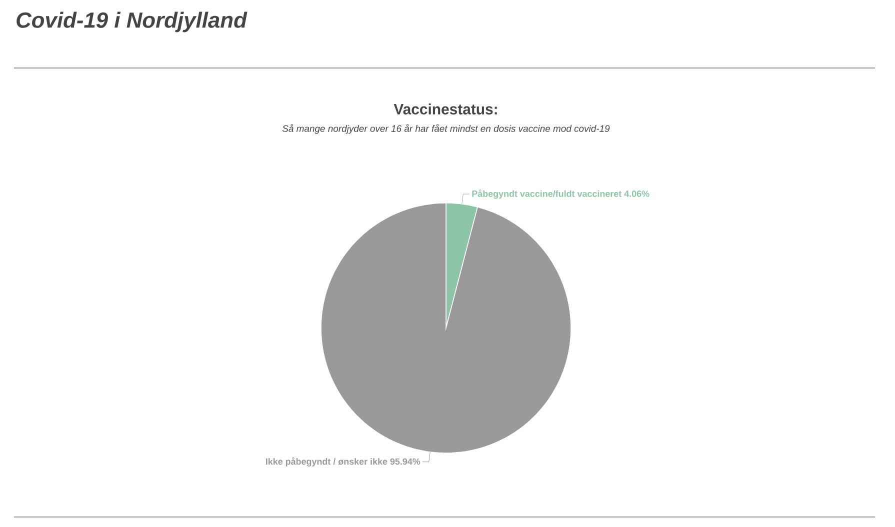 The width and height of the screenshot is (895, 527). What do you see at coordinates (637, 193) in the screenshot?
I see `data-label: 4.06%` at bounding box center [637, 193].